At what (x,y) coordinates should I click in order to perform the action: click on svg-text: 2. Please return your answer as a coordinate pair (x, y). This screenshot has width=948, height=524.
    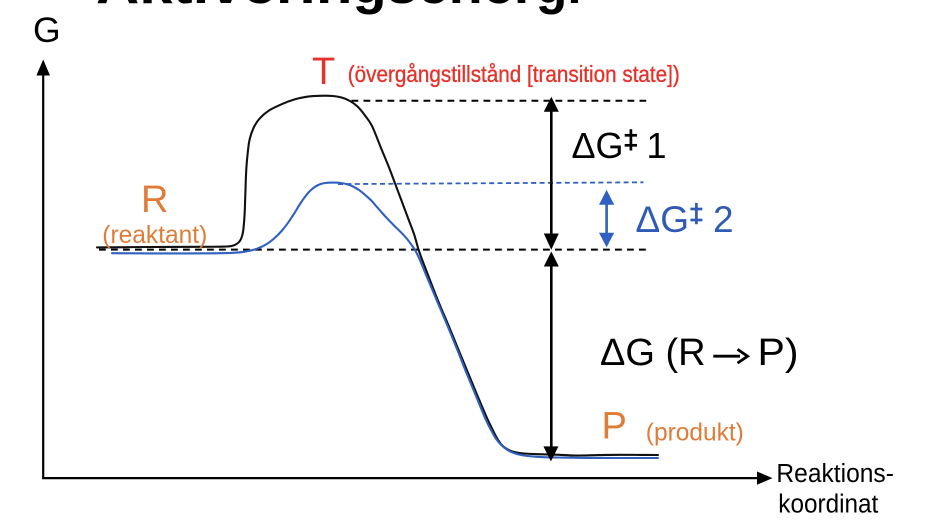
    Looking at the image, I should click on (723, 219).